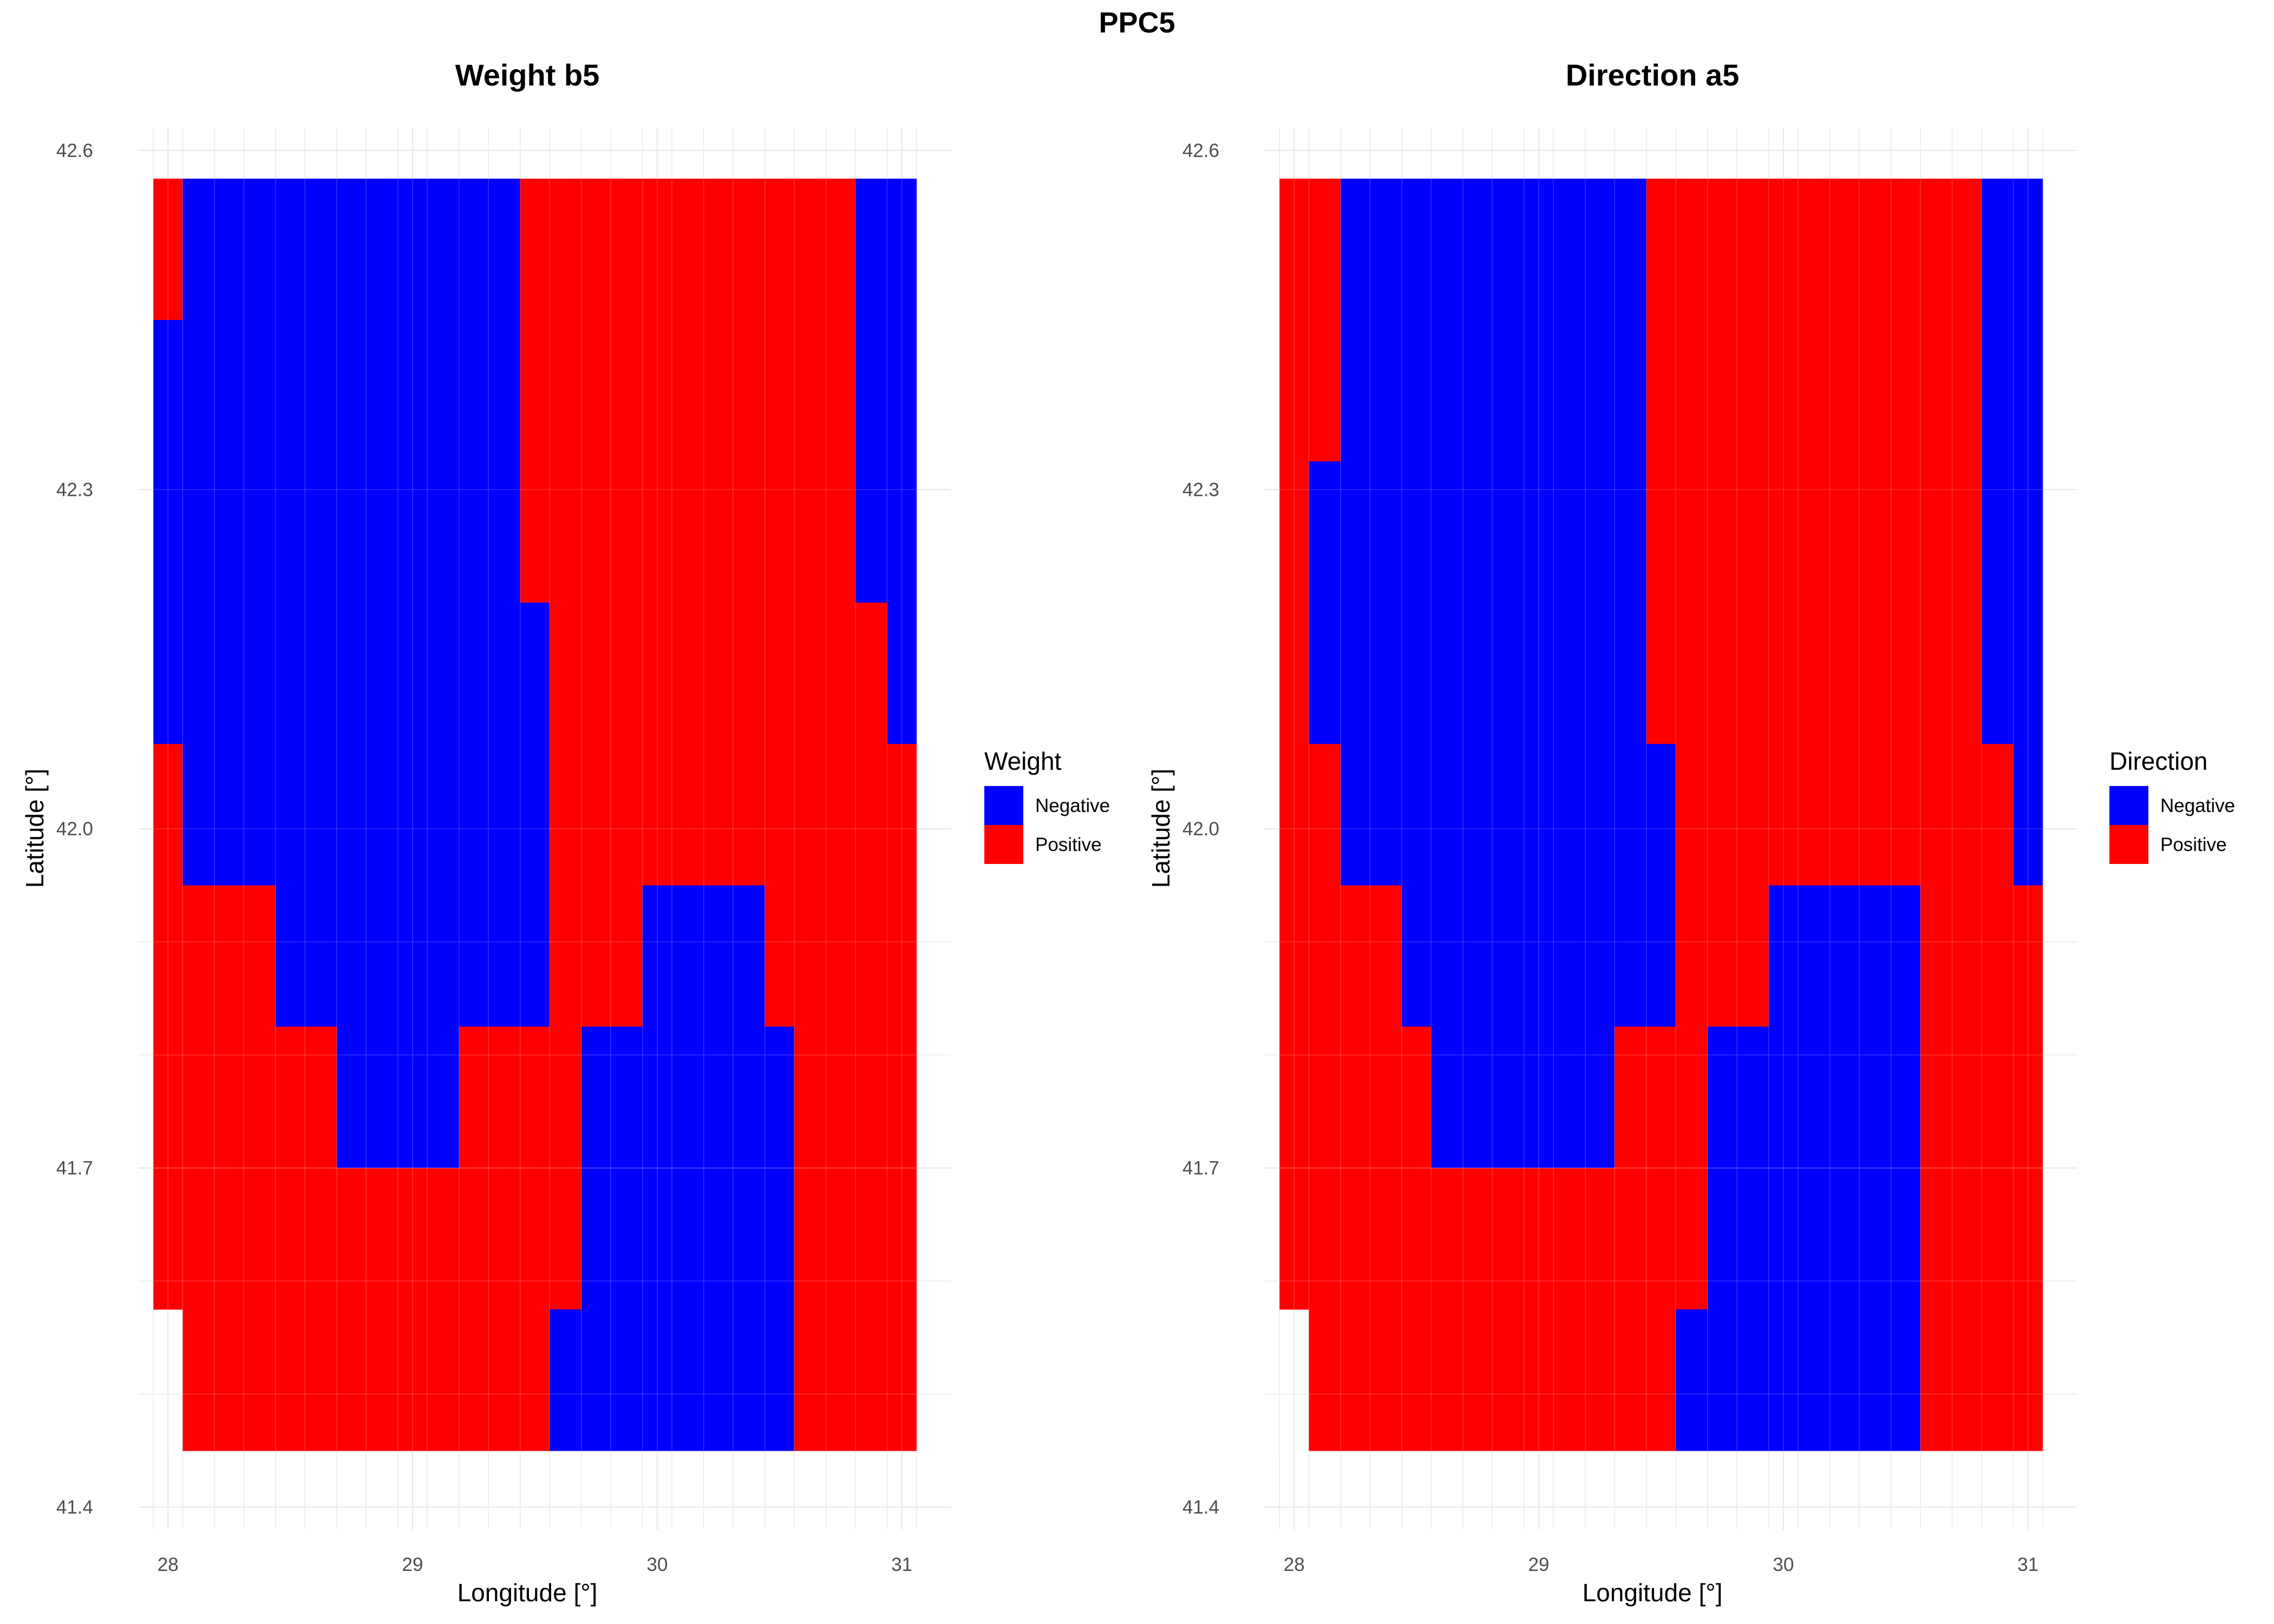 Image resolution: width=2274 pixels, height=1624 pixels. I want to click on legend: Weight Negative Positive, so click(1047, 805).